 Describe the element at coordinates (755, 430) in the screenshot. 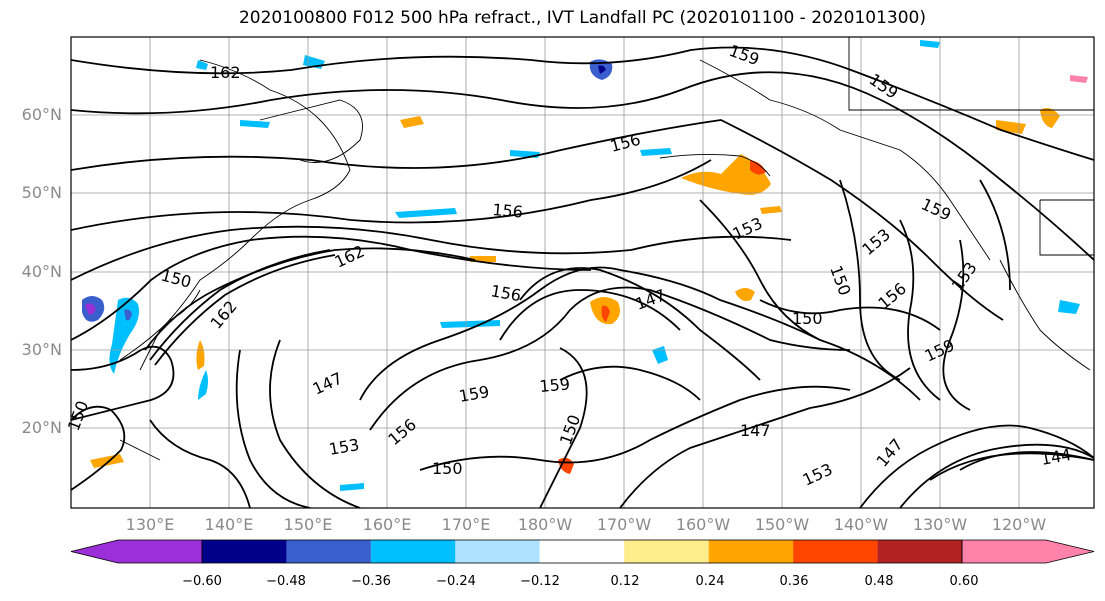

I see `contour-label: 147` at that location.